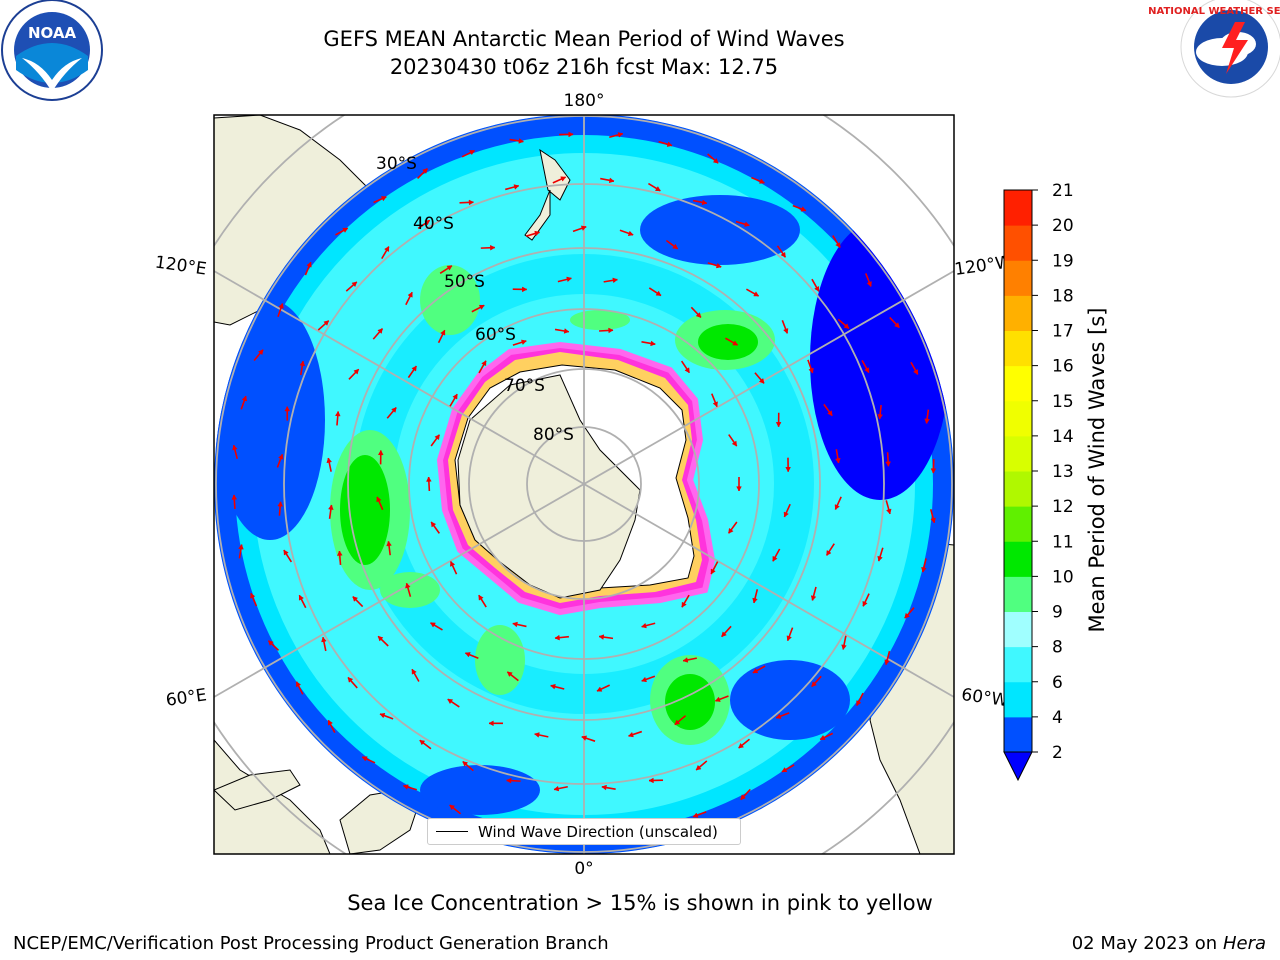  Describe the element at coordinates (1057, 683) in the screenshot. I see `colorbar-tick-label: 6` at that location.